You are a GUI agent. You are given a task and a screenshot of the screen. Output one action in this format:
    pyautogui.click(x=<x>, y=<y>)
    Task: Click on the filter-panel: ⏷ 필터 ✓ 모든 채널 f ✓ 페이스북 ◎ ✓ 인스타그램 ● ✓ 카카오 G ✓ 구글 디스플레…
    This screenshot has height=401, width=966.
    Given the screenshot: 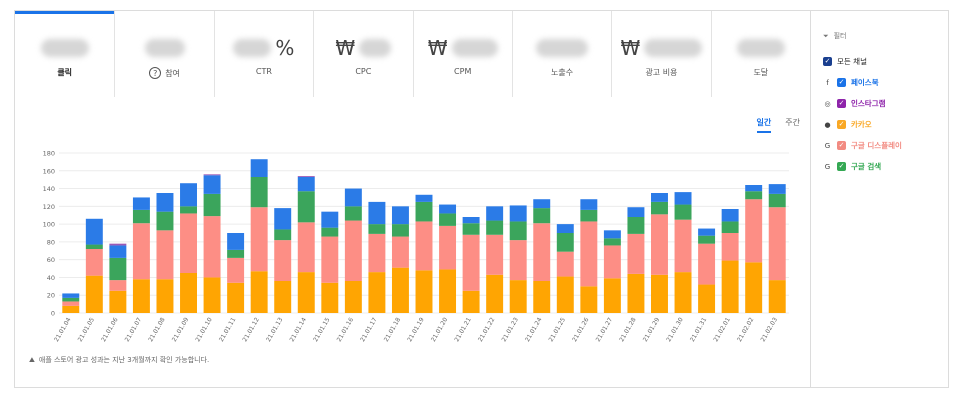 What is the action you would take?
    pyautogui.click(x=879, y=199)
    